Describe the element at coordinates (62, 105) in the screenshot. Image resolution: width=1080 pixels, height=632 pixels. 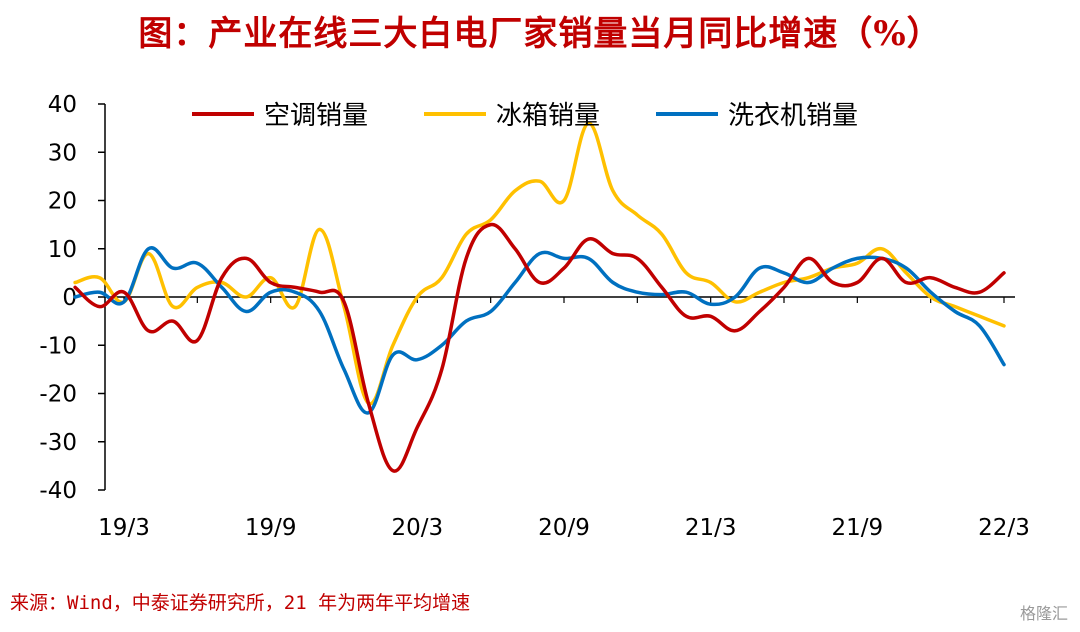
I see `y-tick-label: 40` at that location.